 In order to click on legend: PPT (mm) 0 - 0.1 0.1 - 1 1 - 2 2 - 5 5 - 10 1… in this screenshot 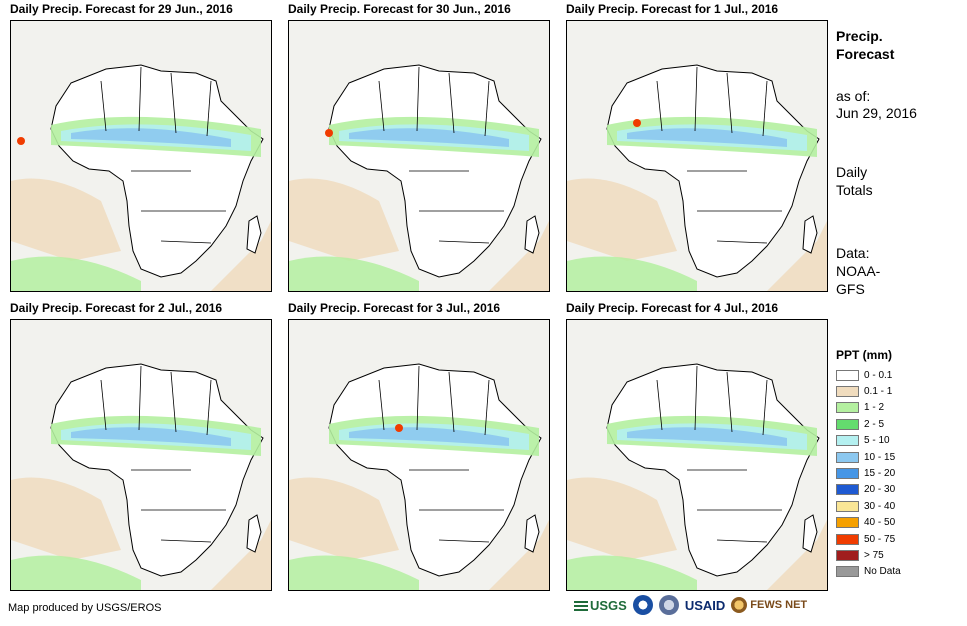, I will do `click(868, 464)`.